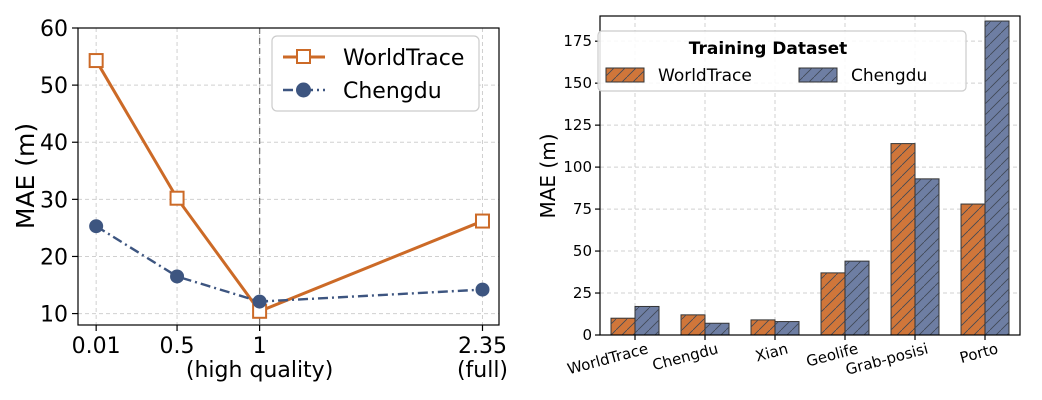  I want to click on right-xtick-label-worldtrace: WorldTrace, so click(607, 358).